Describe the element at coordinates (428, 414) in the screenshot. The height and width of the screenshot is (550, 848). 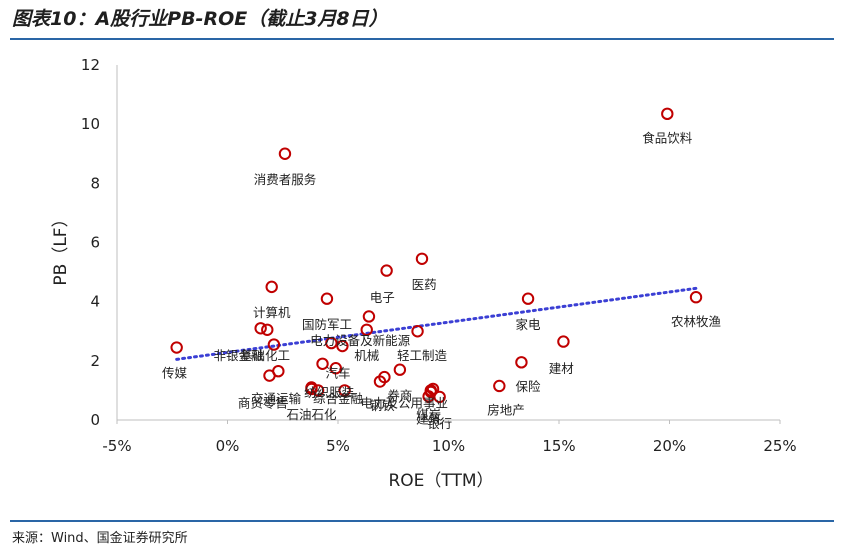
I see `point-label: 煤炭` at that location.